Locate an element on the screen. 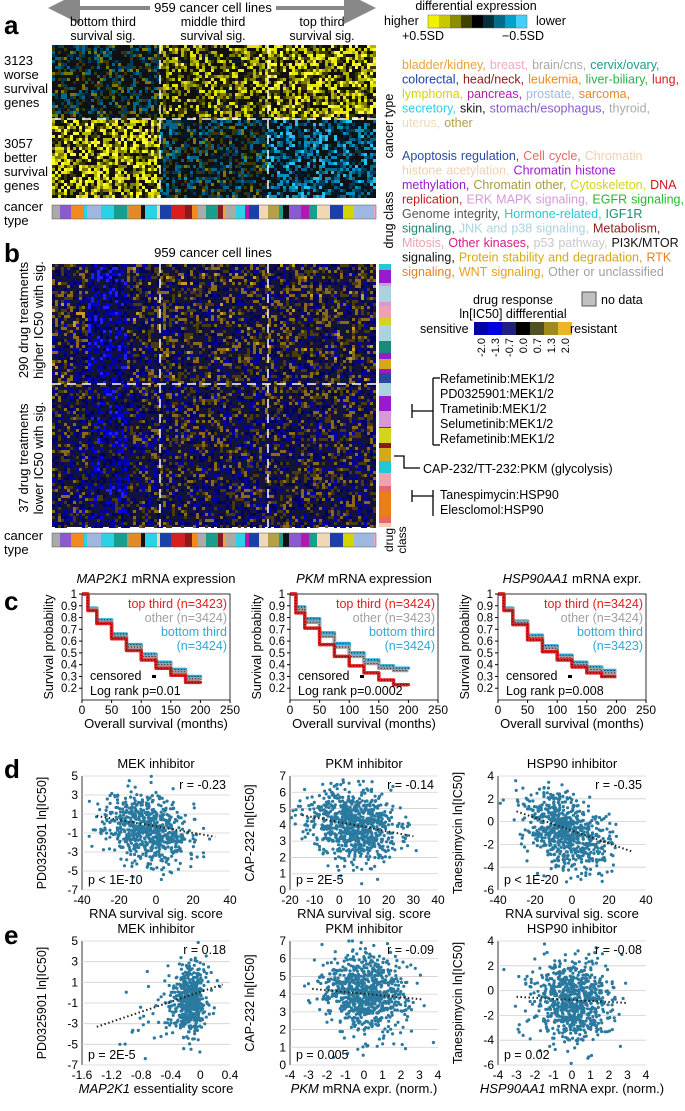  scatter-p: p = 2E-5 is located at coordinates (112, 1055).